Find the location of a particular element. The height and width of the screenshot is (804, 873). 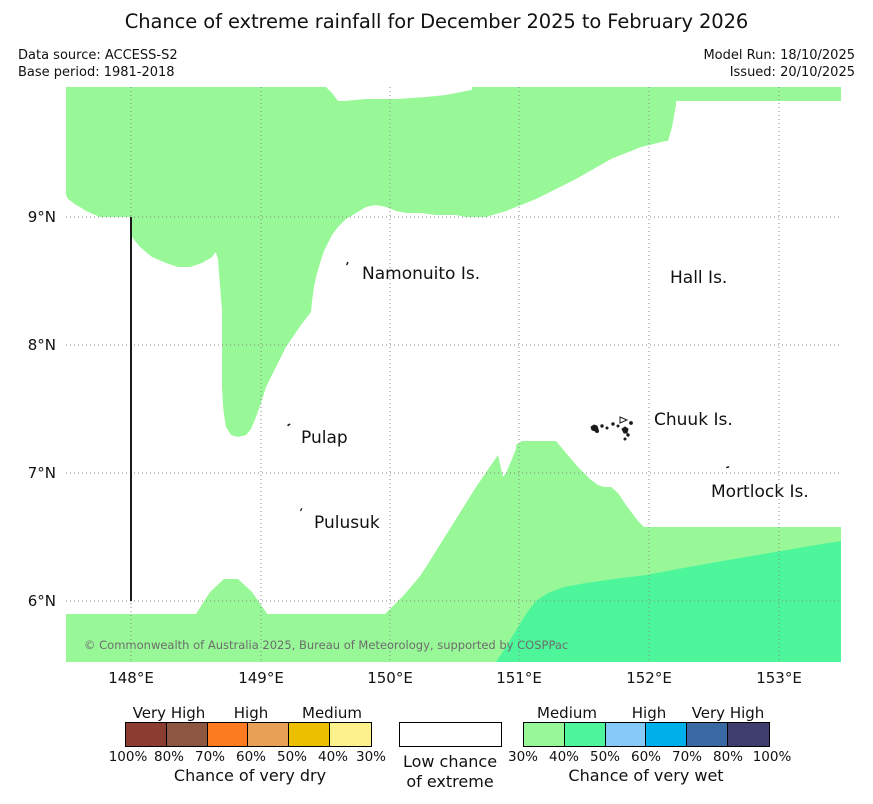

legend-wet-tick-60: 60% is located at coordinates (646, 757).